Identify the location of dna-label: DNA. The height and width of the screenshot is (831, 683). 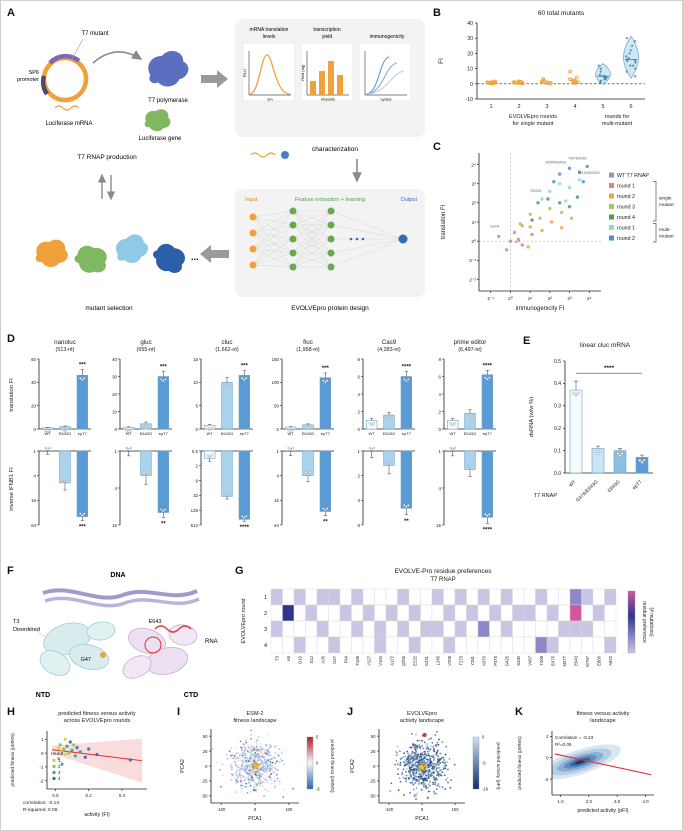
(117, 575).